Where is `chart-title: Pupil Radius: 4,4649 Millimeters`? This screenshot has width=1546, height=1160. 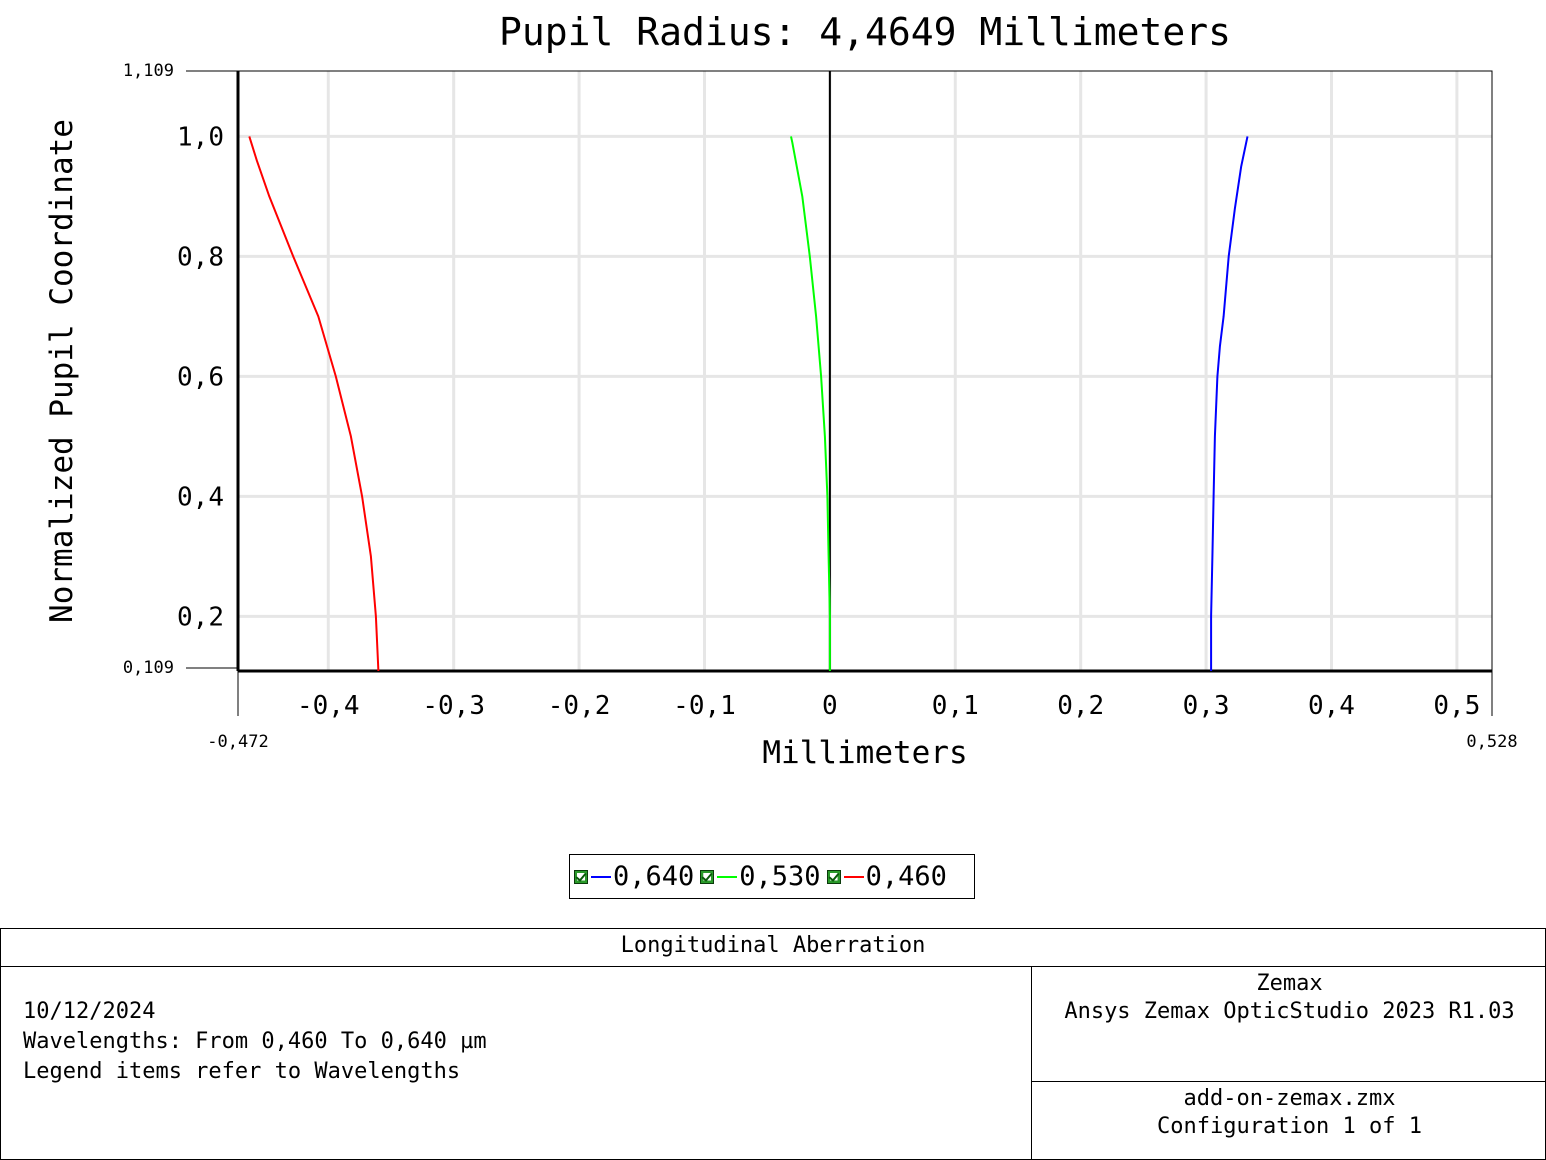
chart-title: Pupil Radius: 4,4649 Millimeters is located at coordinates (865, 32).